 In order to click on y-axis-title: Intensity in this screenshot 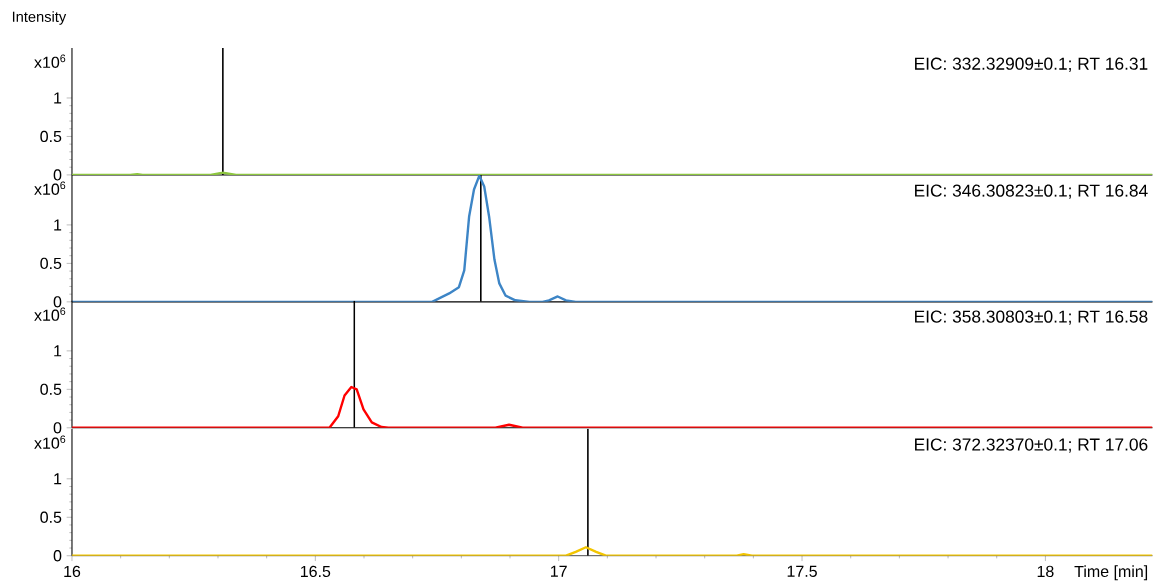, I will do `click(39, 18)`.